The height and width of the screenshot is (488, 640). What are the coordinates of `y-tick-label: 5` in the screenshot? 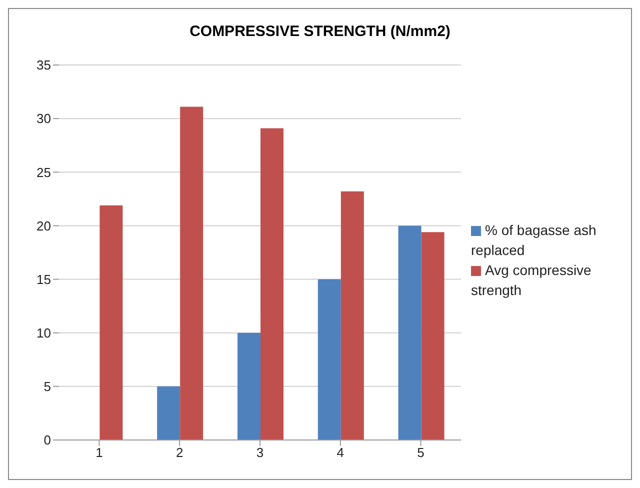 It's located at (47, 386).